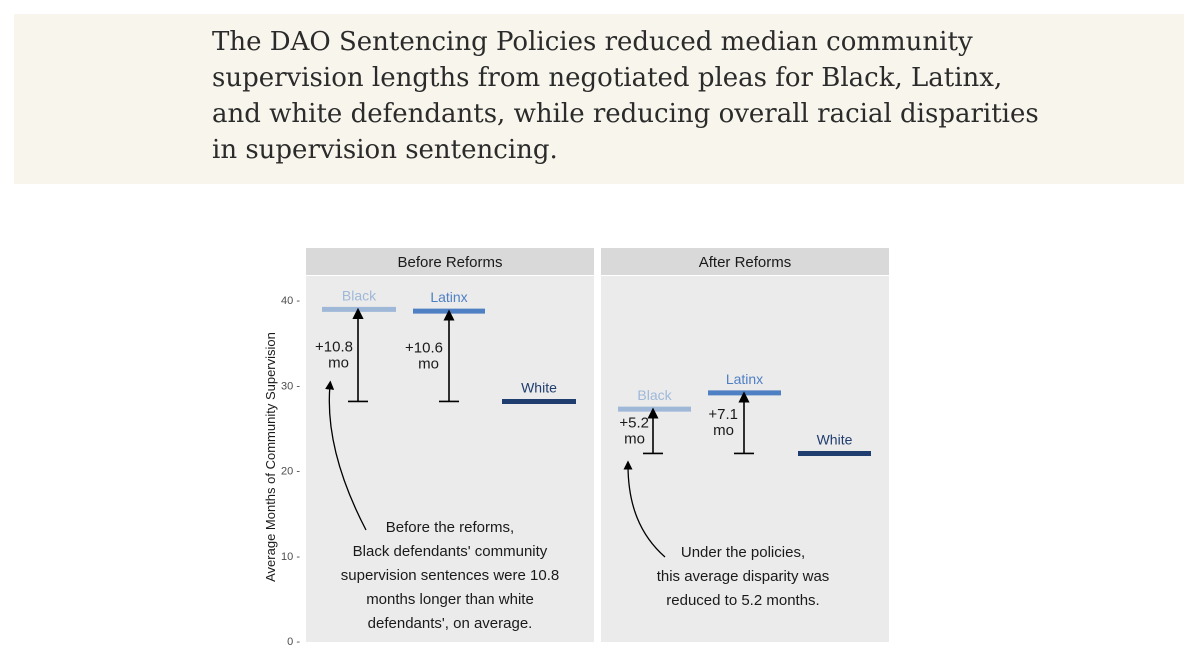 The image size is (1204, 668). I want to click on gap-label: +10.8, so click(334, 346).